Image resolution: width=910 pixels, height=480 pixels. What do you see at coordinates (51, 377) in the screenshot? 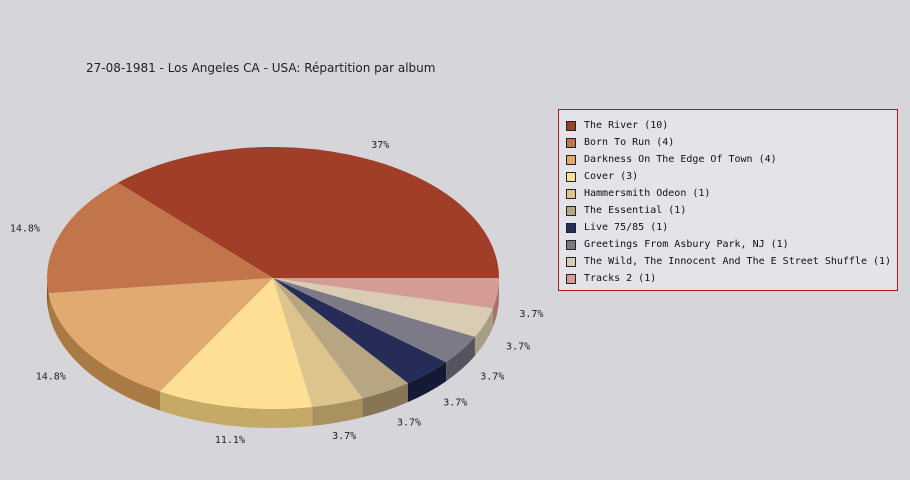
I see `slice-2-percent-label: 14.8%` at bounding box center [51, 377].